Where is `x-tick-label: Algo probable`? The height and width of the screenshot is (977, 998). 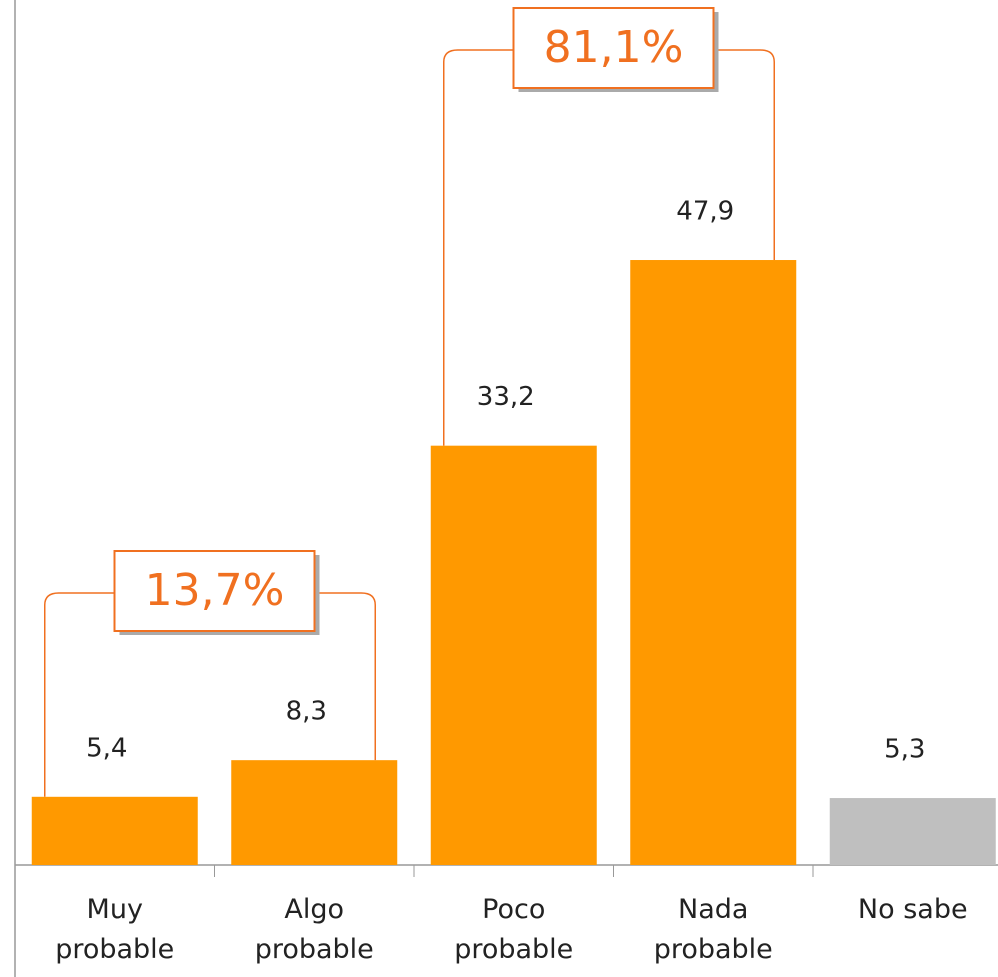
x-tick-label: Algo probable is located at coordinates (314, 929).